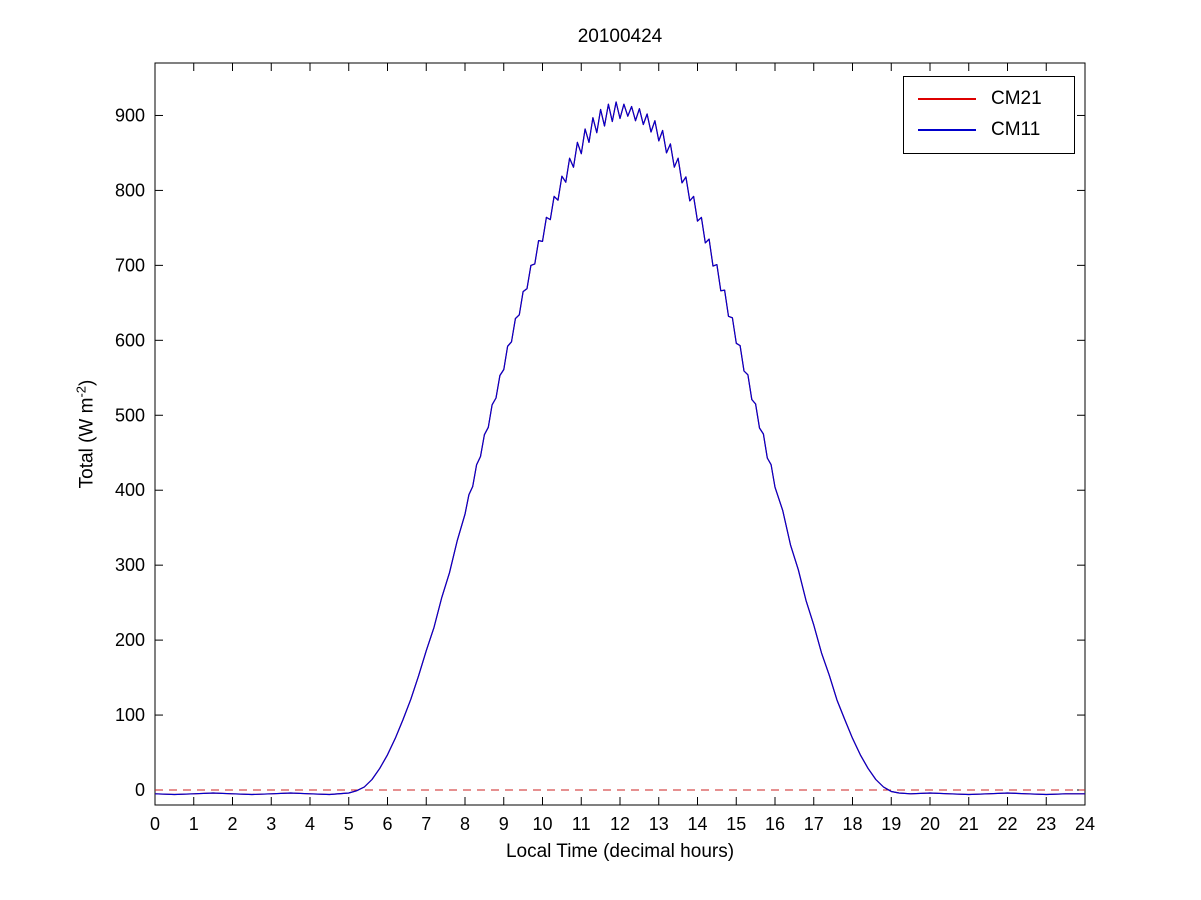 This screenshot has height=900, width=1201. Describe the element at coordinates (194, 824) in the screenshot. I see `x-tick-label: 1` at that location.